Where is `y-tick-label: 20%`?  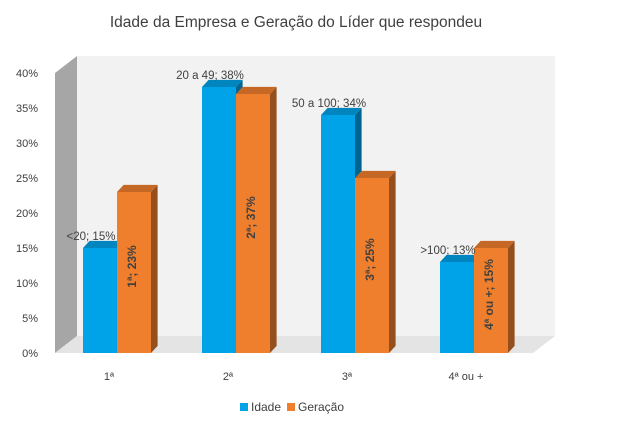
y-tick-label: 20% is located at coordinates (27, 214).